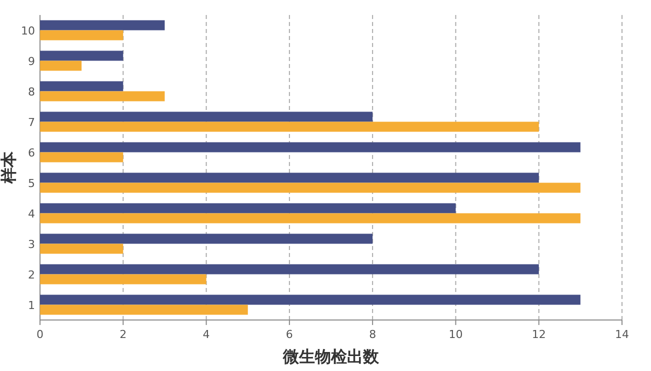 The width and height of the screenshot is (651, 371). I want to click on x-tick-label: 0, so click(40, 334).